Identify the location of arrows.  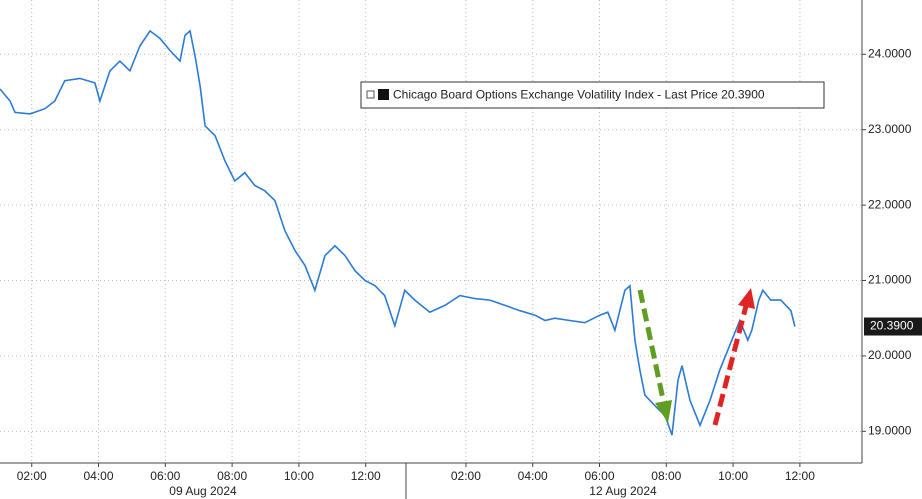
(696, 357).